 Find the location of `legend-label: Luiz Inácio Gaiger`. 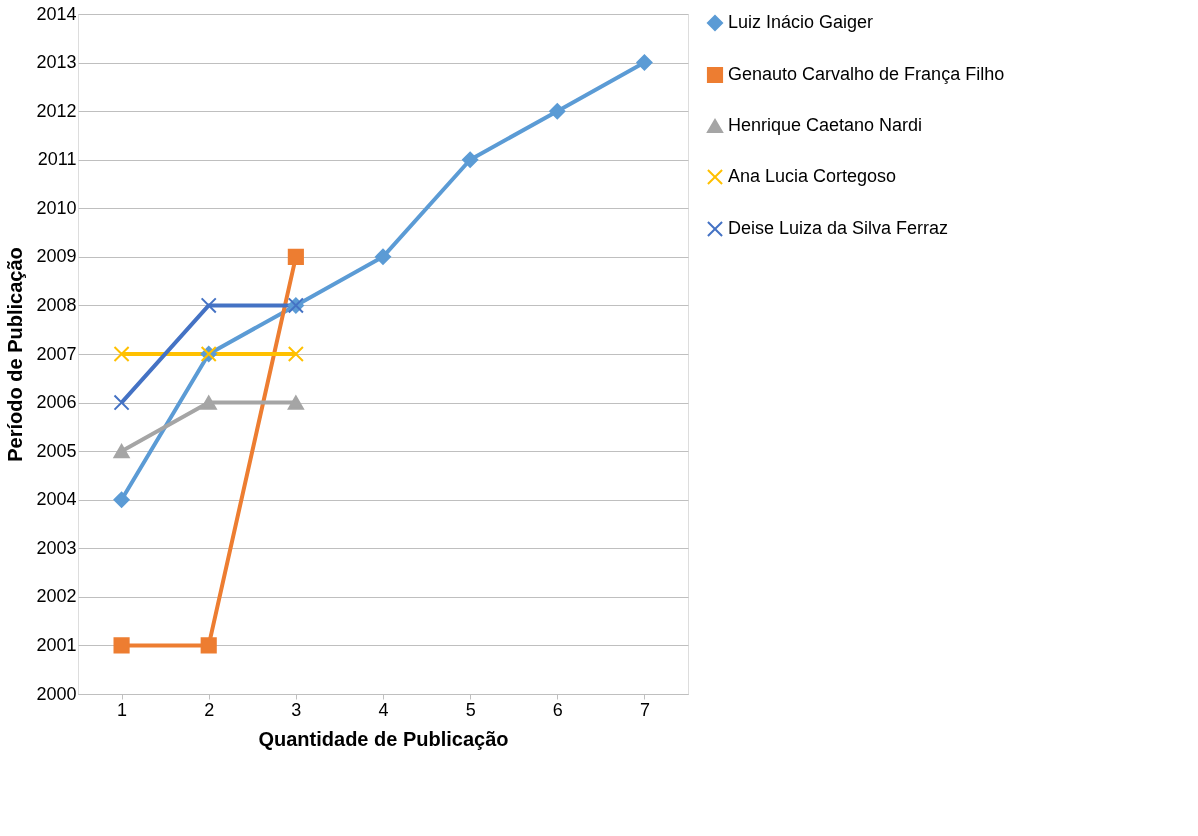

legend-label: Luiz Inácio Gaiger is located at coordinates (801, 22).